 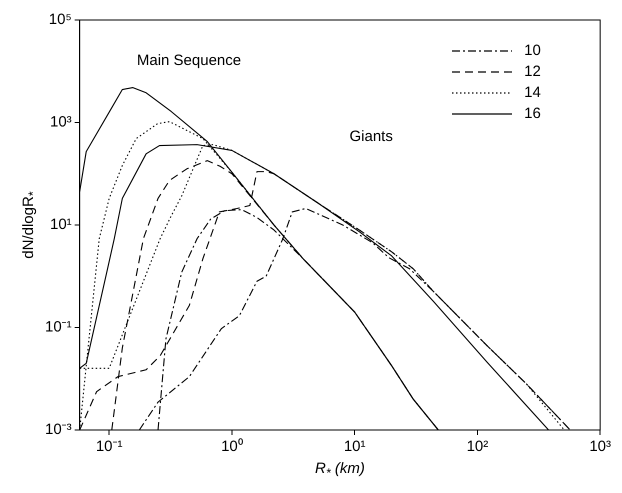 What do you see at coordinates (60, 19) in the screenshot?
I see `y-tick-label: 10⁵` at bounding box center [60, 19].